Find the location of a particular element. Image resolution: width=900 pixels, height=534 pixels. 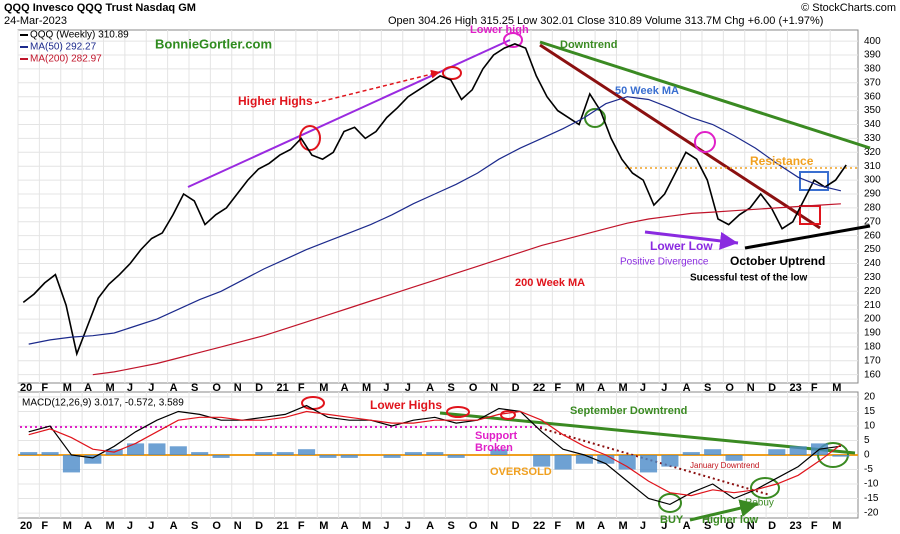

y-tick-label: -15 is located at coordinates (871, 498).